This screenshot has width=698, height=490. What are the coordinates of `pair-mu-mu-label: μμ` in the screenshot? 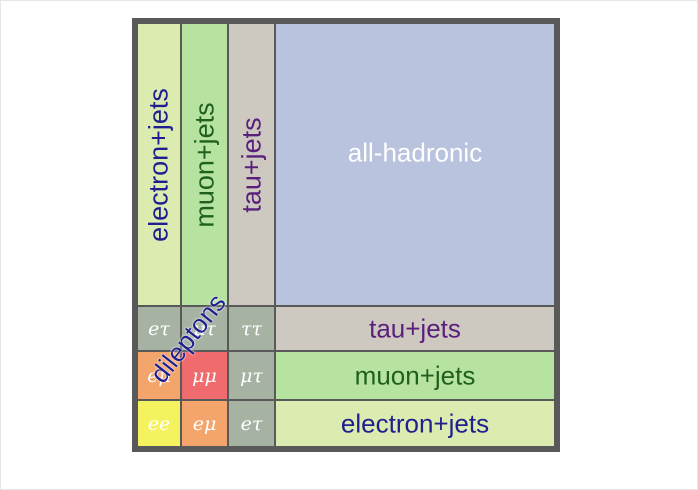 It's located at (204, 375).